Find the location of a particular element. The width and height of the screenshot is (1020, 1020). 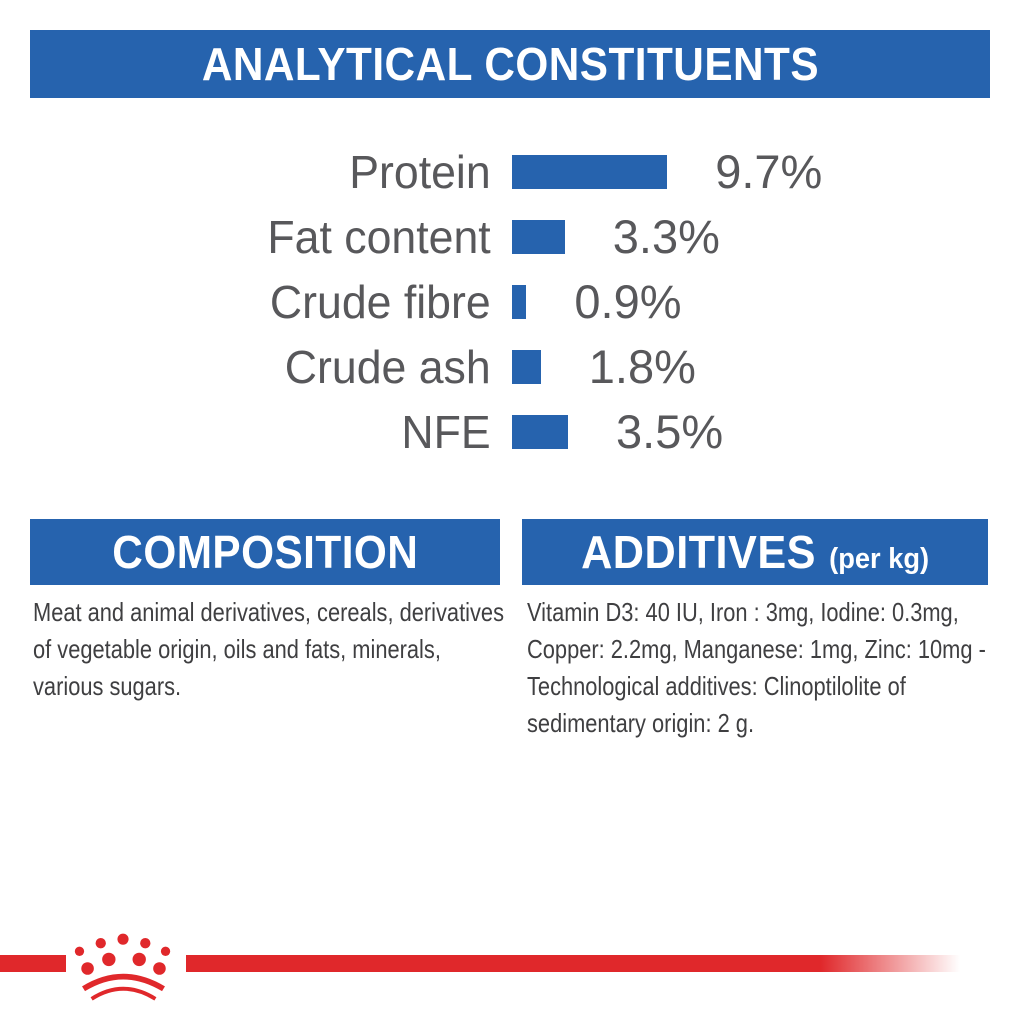

chart-category-label: Fat content is located at coordinates (379, 236).